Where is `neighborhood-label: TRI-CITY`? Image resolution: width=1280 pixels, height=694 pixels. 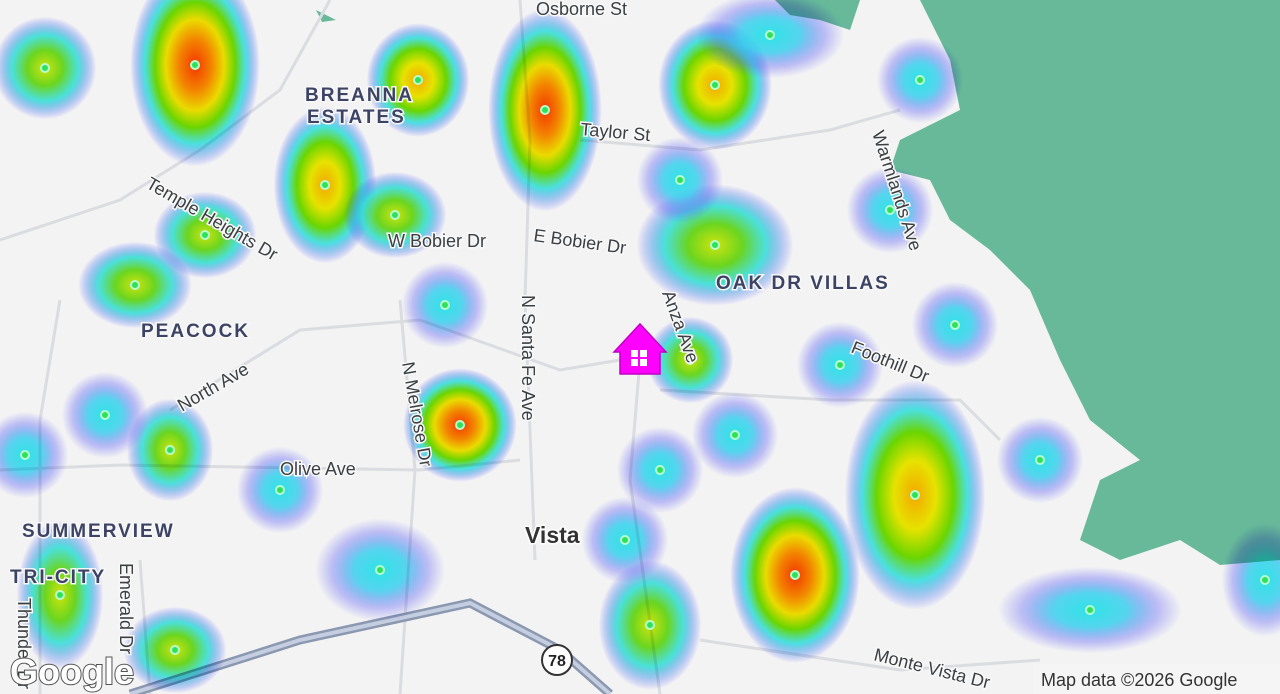 neighborhood-label: TRI-CITY is located at coordinates (58, 577).